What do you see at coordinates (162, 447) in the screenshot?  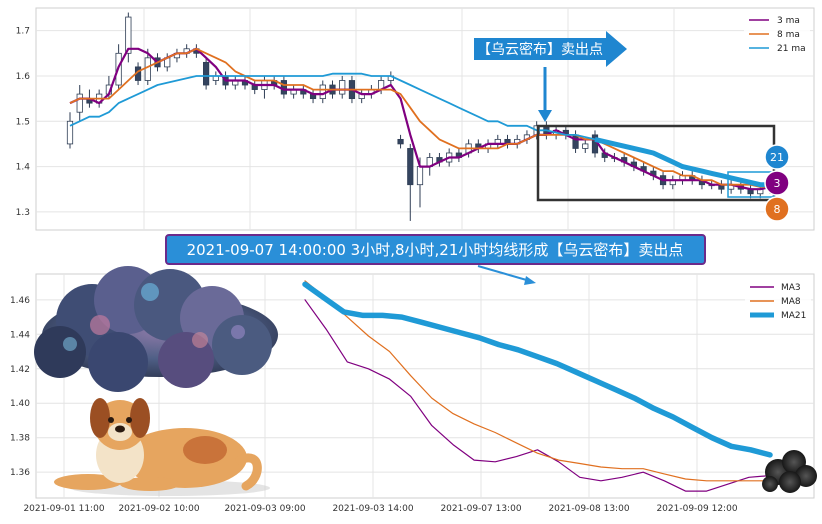 I see `dog-illustration-icon` at bounding box center [162, 447].